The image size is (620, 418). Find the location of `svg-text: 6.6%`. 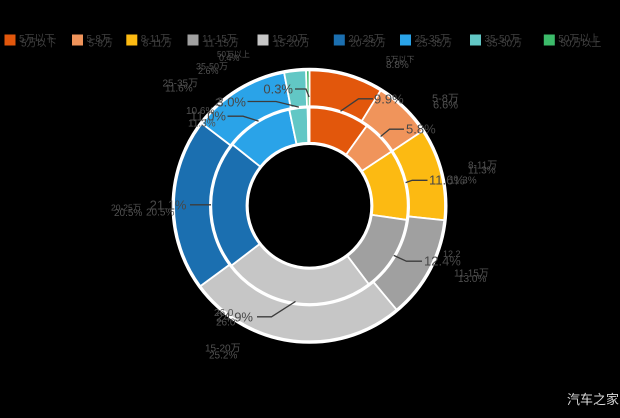

svg-text: 6.6% is located at coordinates (445, 106).